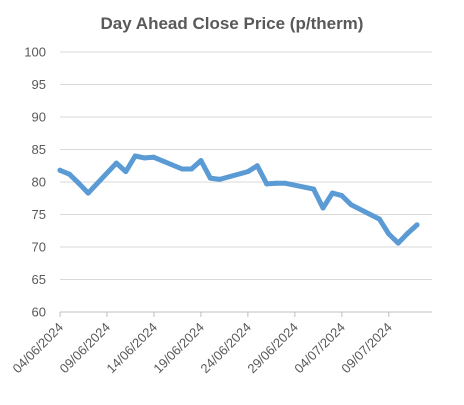 This screenshot has width=464, height=405. Describe the element at coordinates (39, 214) in the screenshot. I see `y-tick-label: 75` at that location.